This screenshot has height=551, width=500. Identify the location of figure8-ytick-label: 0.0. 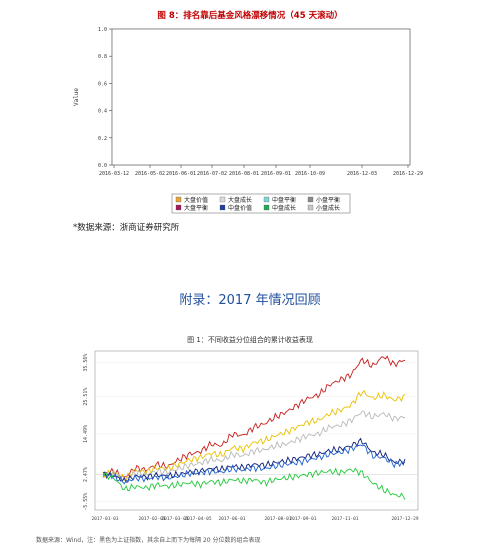
(102, 166).